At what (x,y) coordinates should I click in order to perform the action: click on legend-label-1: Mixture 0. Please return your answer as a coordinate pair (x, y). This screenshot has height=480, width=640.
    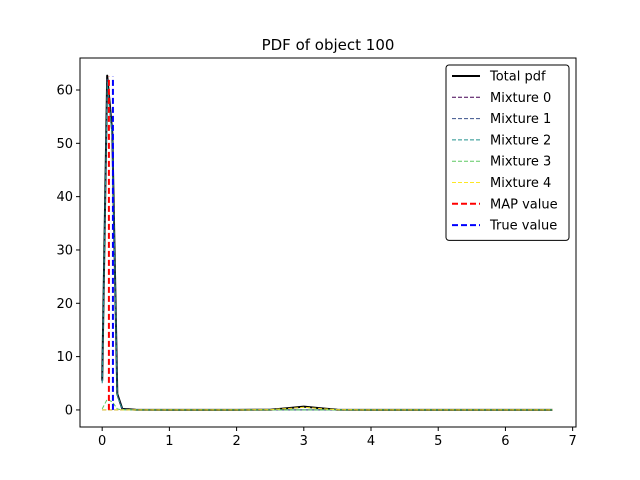
    Looking at the image, I should click on (520, 98).